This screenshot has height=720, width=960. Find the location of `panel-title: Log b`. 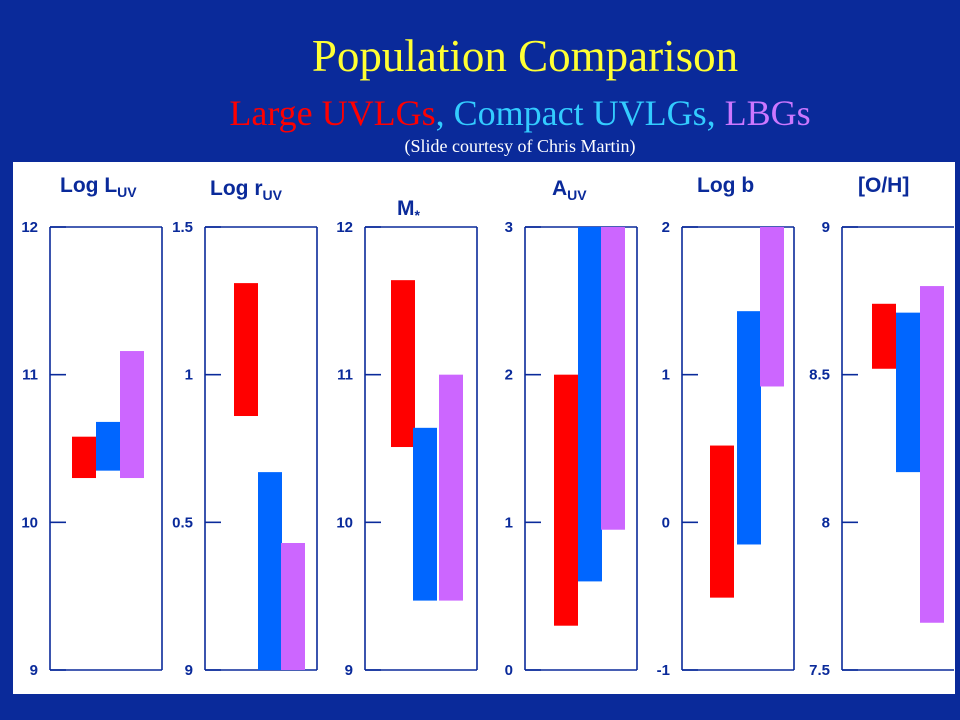

panel-title: Log b is located at coordinates (725, 185).